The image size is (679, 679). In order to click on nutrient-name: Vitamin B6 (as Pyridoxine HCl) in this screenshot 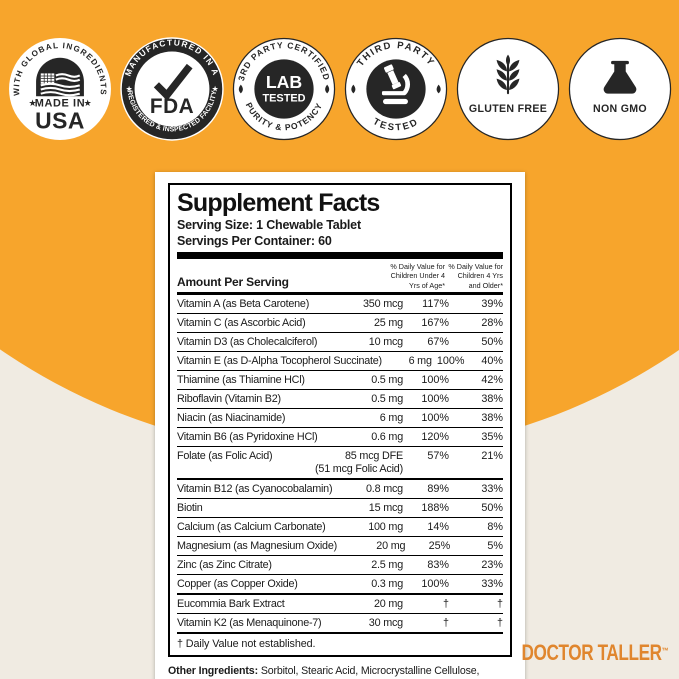, I will do `click(247, 436)`.